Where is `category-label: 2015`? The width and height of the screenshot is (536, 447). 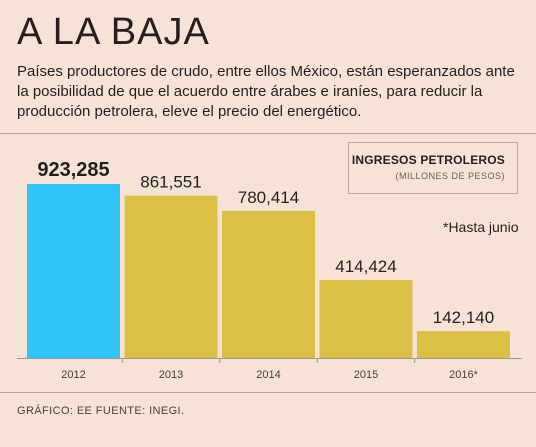
category-label: 2015 is located at coordinates (366, 375).